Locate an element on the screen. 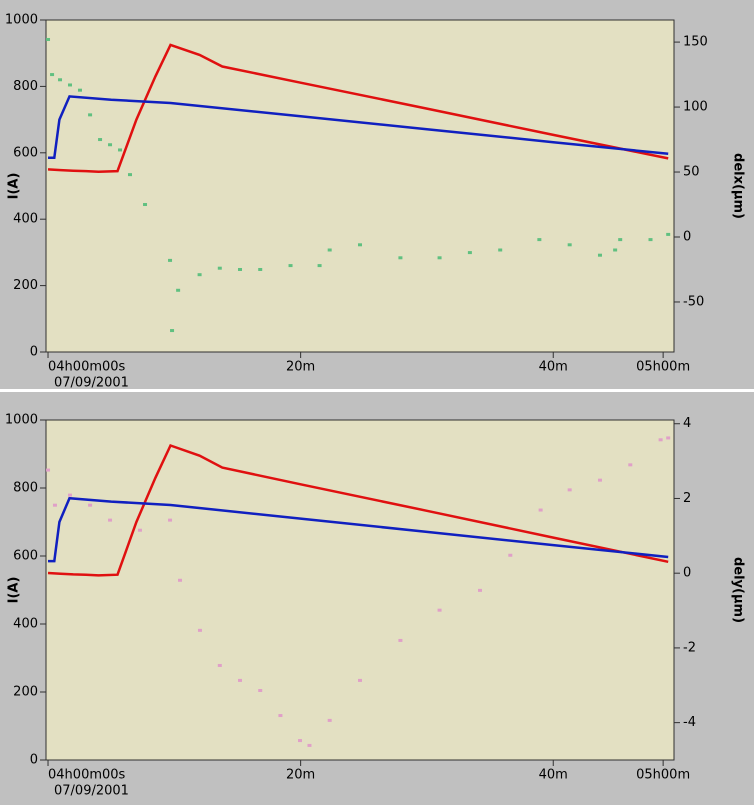 Image resolution: width=754 pixels, height=805 pixels. y2-tick-label: 150 is located at coordinates (695, 42).